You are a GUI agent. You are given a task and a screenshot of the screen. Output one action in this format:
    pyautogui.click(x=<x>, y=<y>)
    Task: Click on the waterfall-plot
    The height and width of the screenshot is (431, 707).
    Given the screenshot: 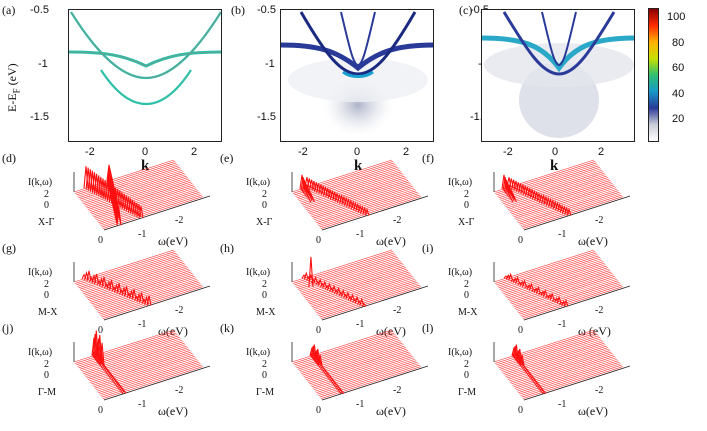 What is the action you would take?
    pyautogui.click(x=562, y=285)
    